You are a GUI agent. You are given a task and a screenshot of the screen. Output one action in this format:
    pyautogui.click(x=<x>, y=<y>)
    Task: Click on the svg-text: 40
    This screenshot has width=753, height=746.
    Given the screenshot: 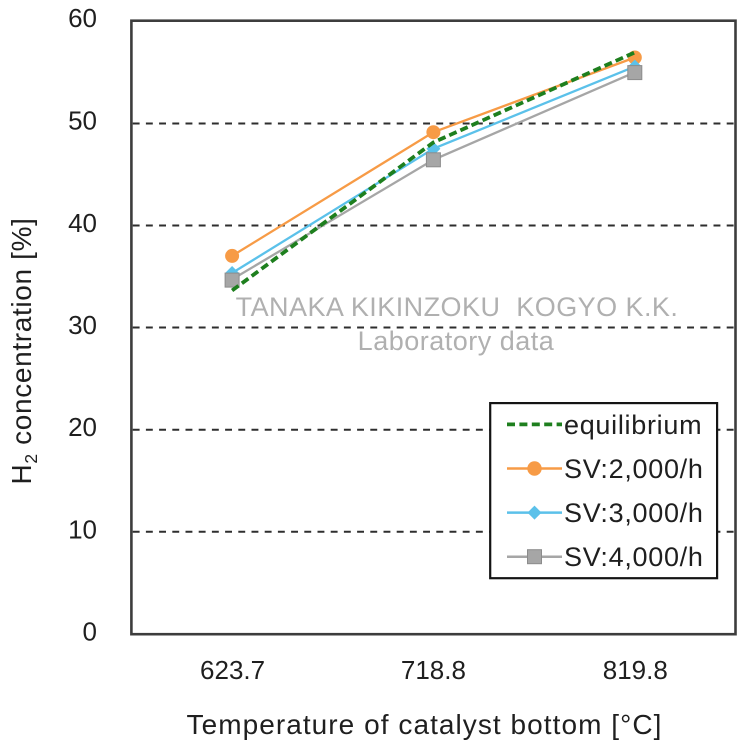 What is the action you would take?
    pyautogui.click(x=82, y=223)
    